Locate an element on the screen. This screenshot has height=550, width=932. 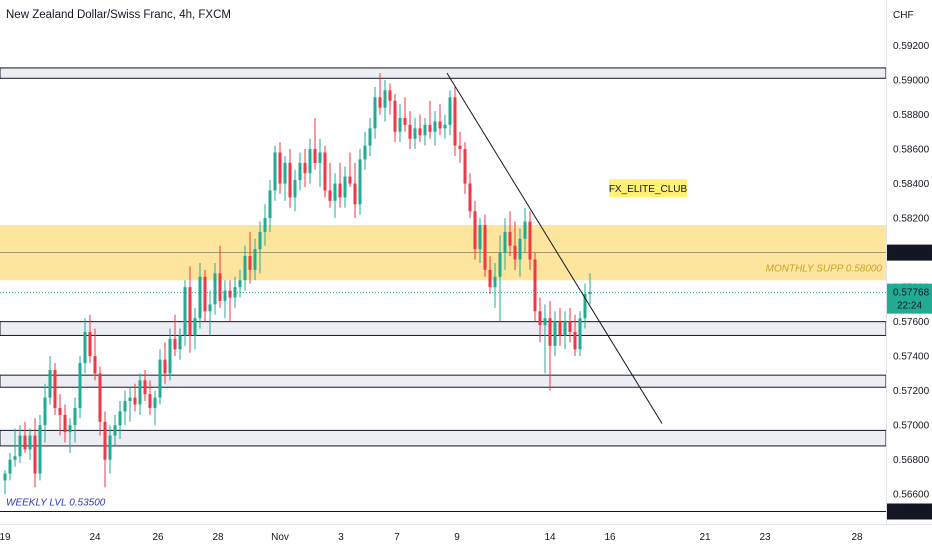
zone-support is located at coordinates (443, 381).